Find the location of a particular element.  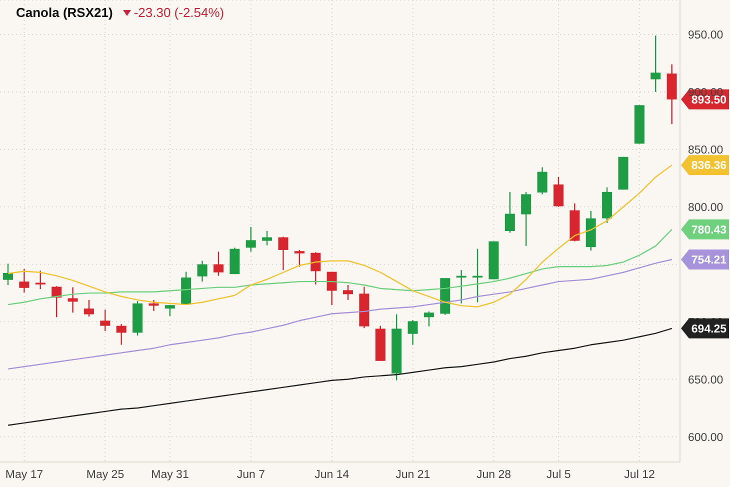

annotation: -23.30 (-2.54%) is located at coordinates (179, 12).